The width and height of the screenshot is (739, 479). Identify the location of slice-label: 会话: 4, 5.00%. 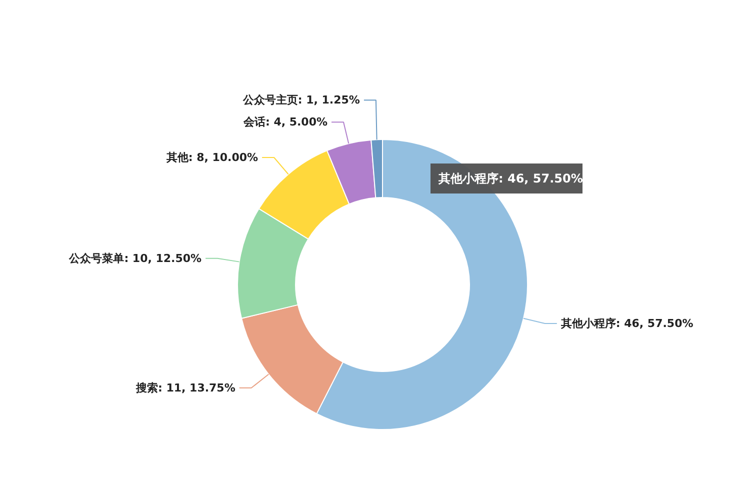
(285, 122).